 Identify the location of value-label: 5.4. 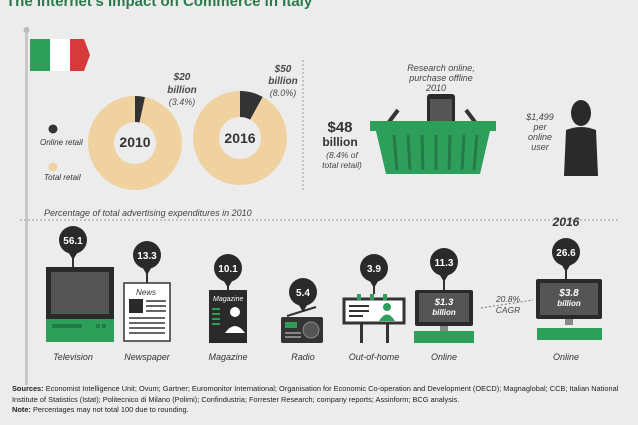
(303, 293).